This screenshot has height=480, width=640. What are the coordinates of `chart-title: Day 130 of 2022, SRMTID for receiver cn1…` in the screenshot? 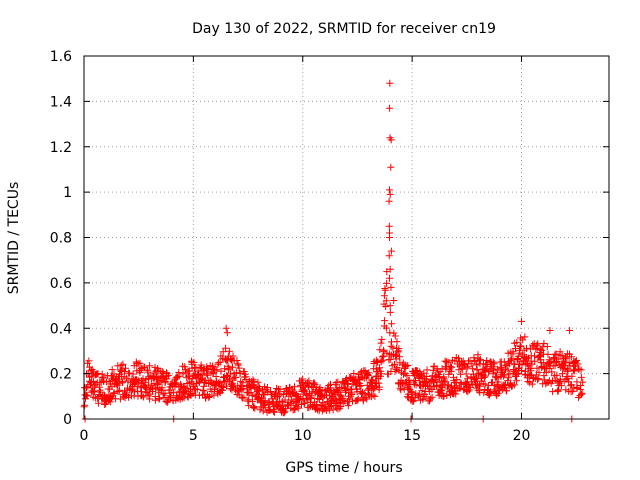 It's located at (344, 29).